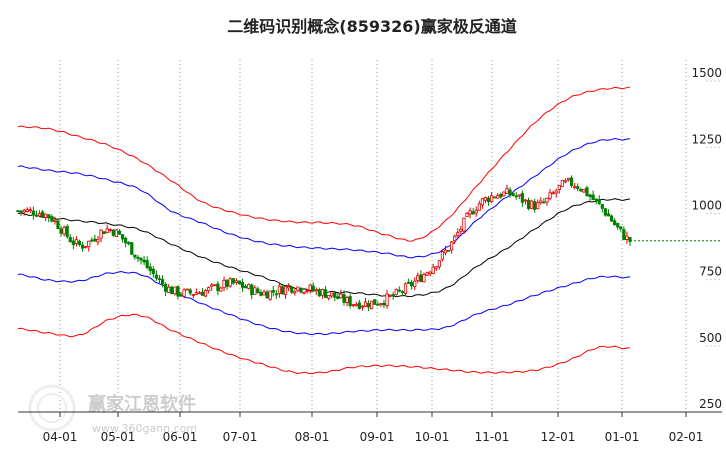 The width and height of the screenshot is (726, 450). Describe the element at coordinates (60, 437) in the screenshot. I see `x-tick-label: 04-01` at that location.